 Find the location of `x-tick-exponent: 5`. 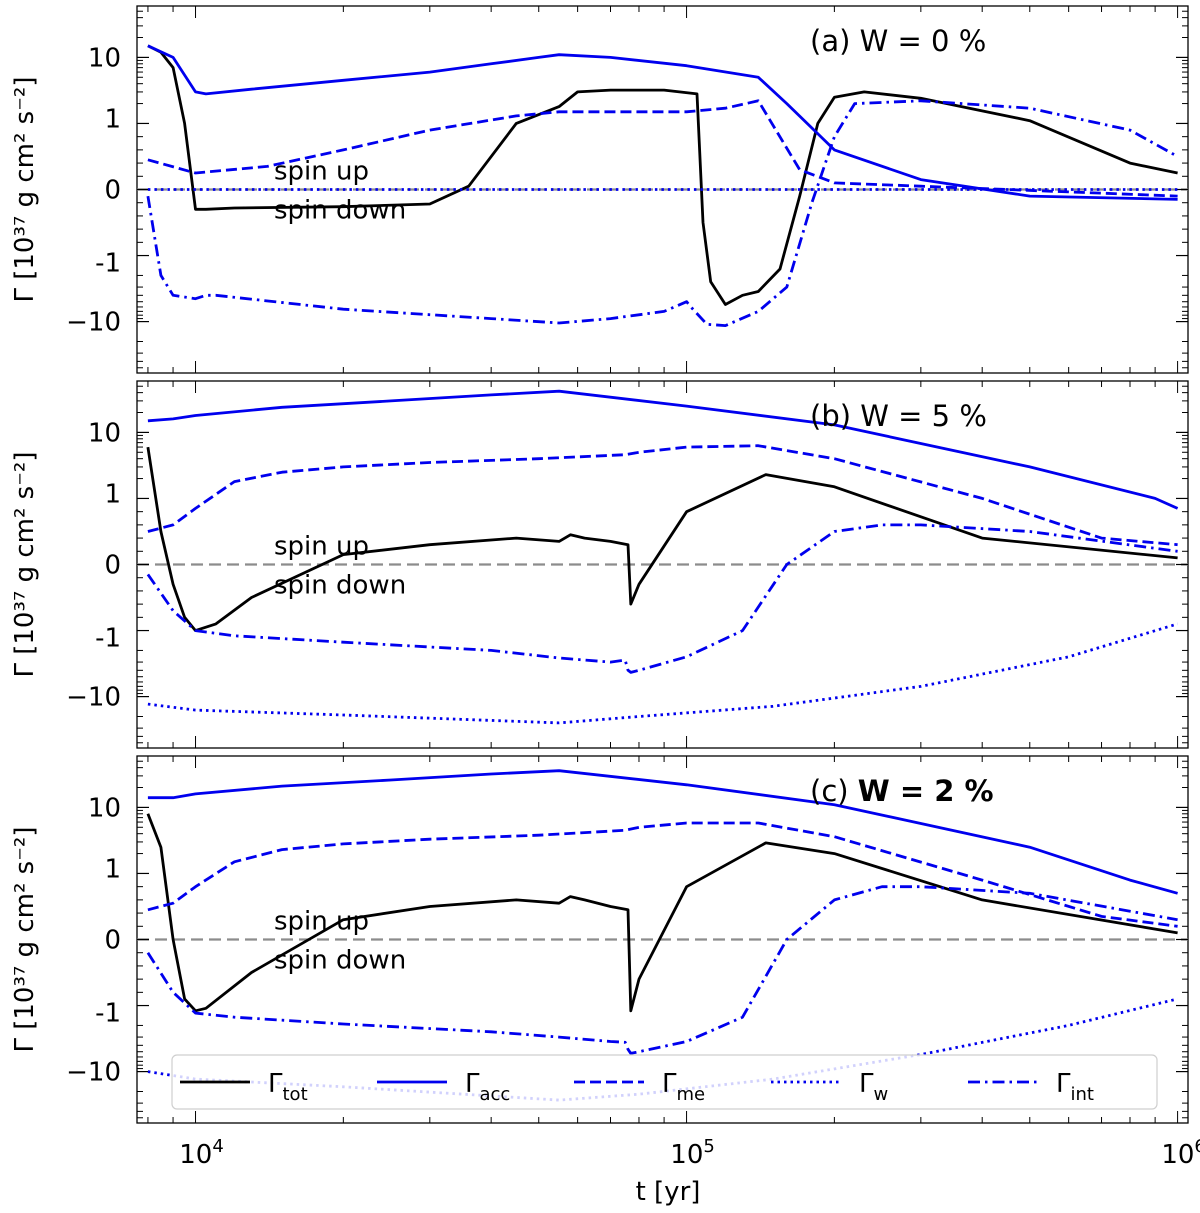

x-tick-exponent: 5 is located at coordinates (708, 1146).